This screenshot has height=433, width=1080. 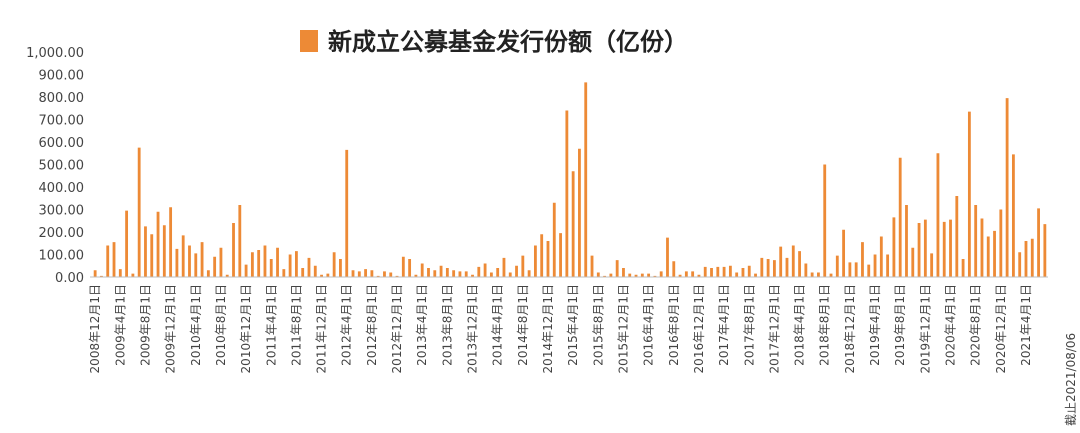 What do you see at coordinates (62, 76) in the screenshot?
I see `y-tick-label: 900.00` at bounding box center [62, 76].